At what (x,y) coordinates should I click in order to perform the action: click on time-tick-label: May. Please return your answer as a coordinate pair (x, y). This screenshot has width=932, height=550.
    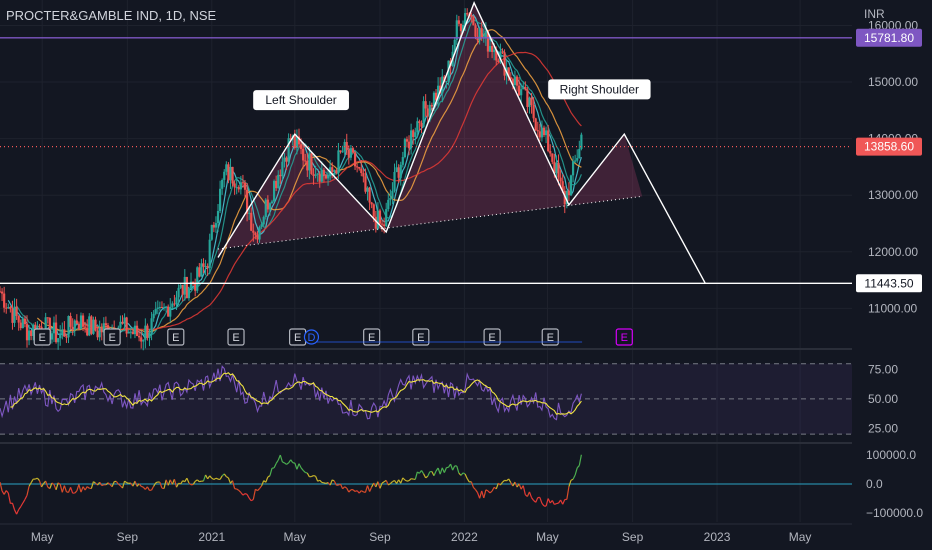
    Looking at the image, I should click on (547, 537).